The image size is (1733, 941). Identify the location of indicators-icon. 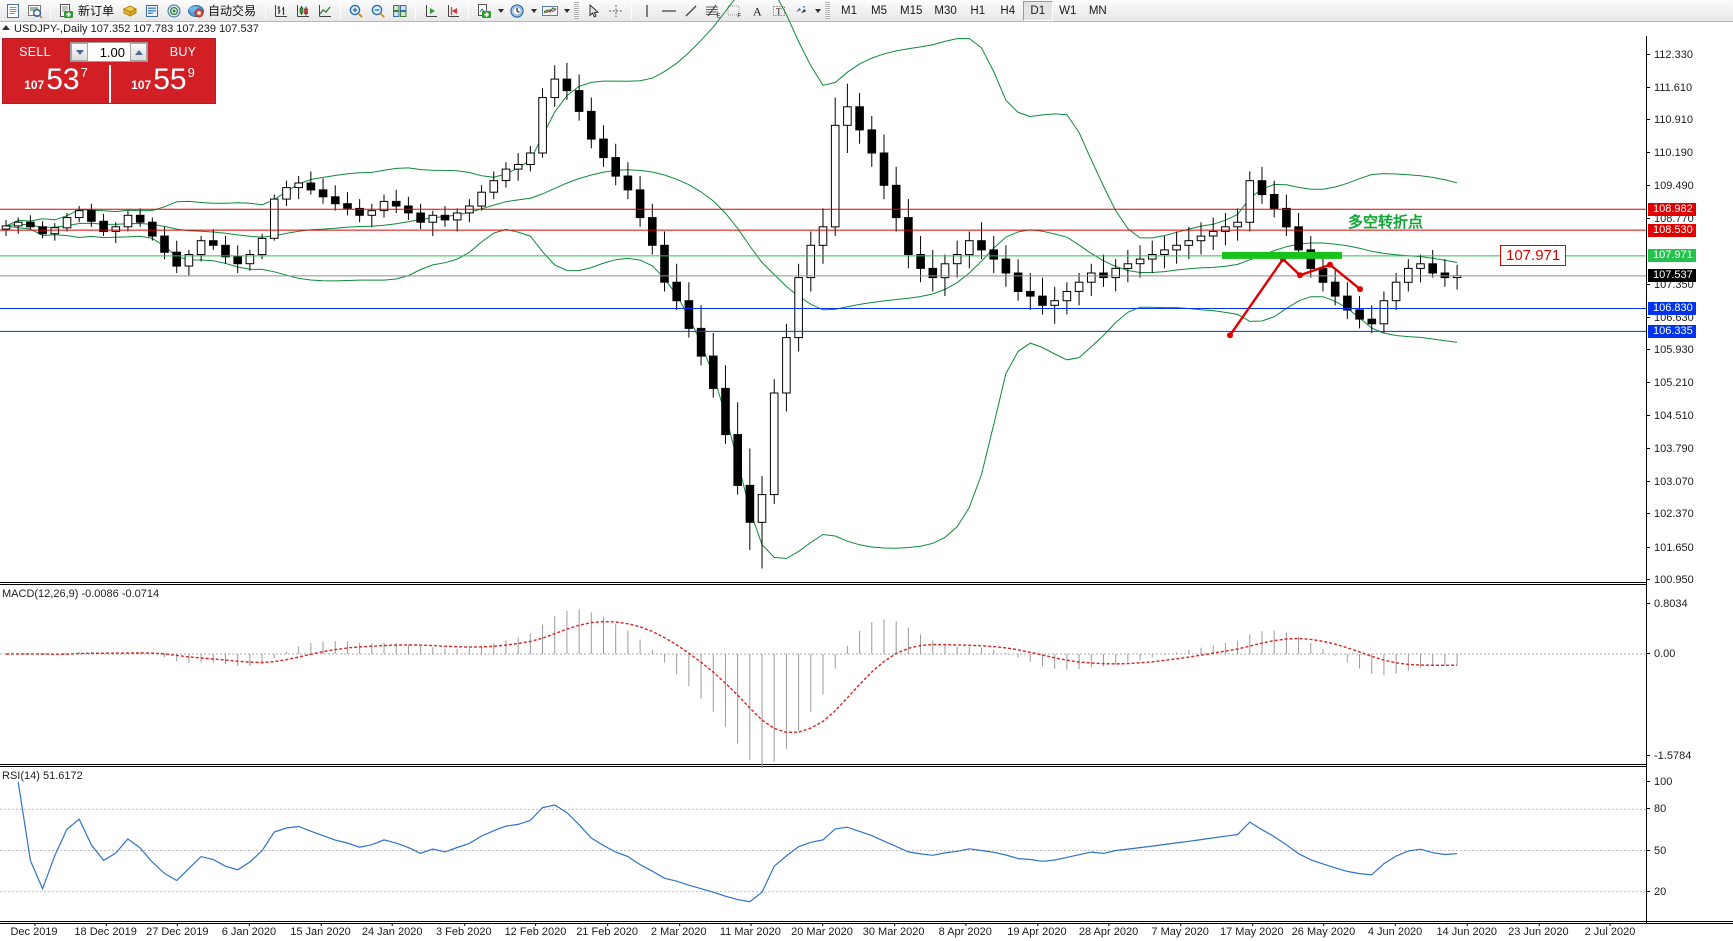
(484, 11).